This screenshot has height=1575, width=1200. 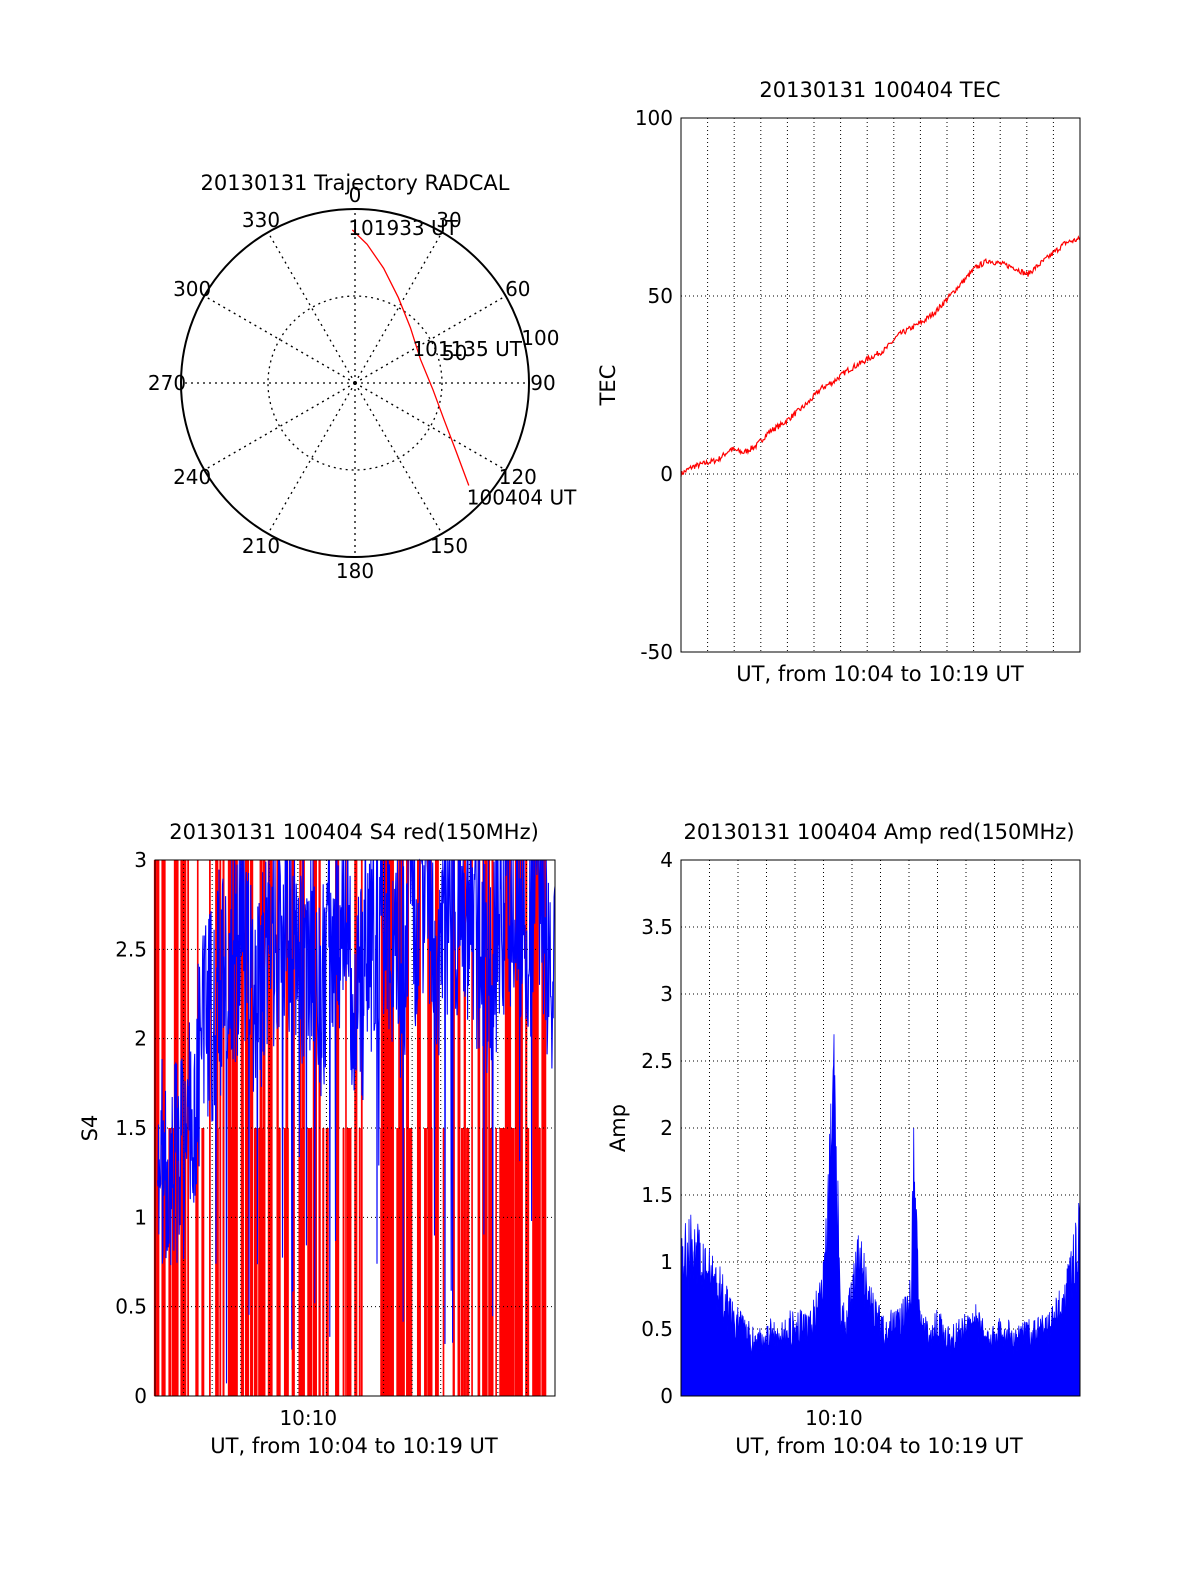 I want to click on polar-trajectory, so click(x=410, y=357).